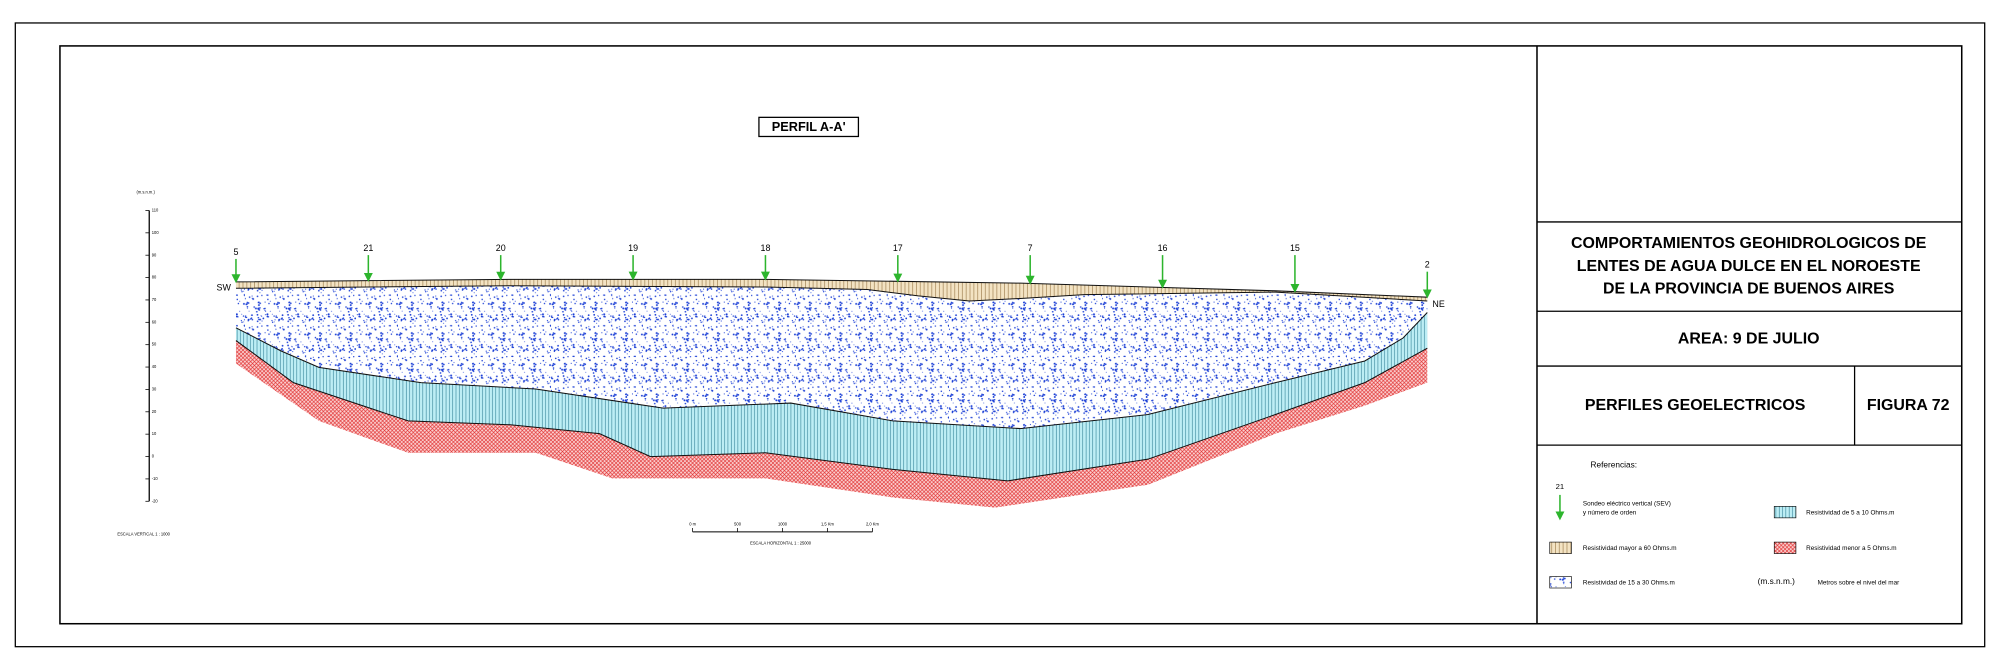  What do you see at coordinates (1627, 504) in the screenshot?
I see `legend-text: Sondeo eléctrico vertical (SEV)` at bounding box center [1627, 504].